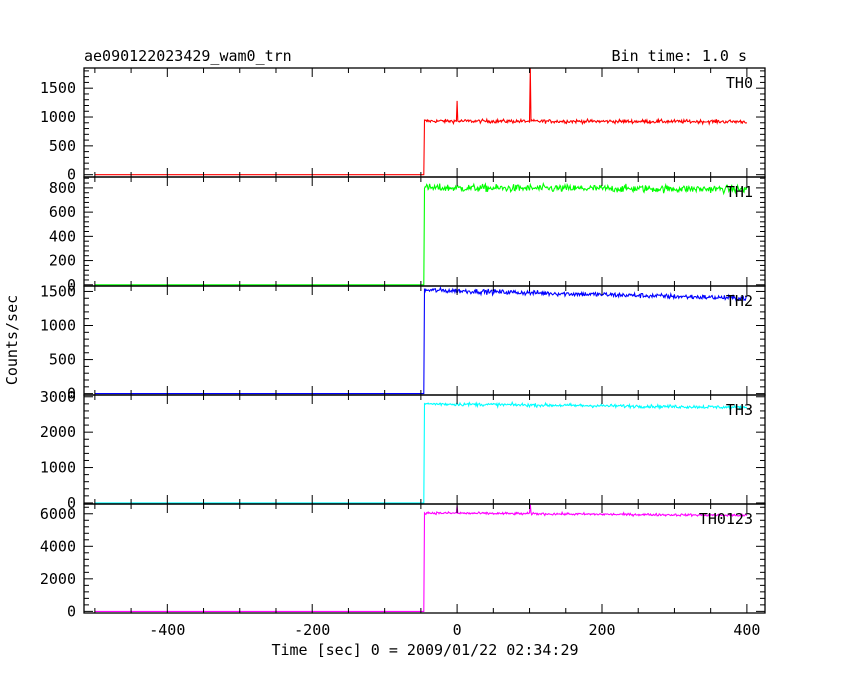  I want to click on y-axis-label: Counts/sec, so click(12, 340).